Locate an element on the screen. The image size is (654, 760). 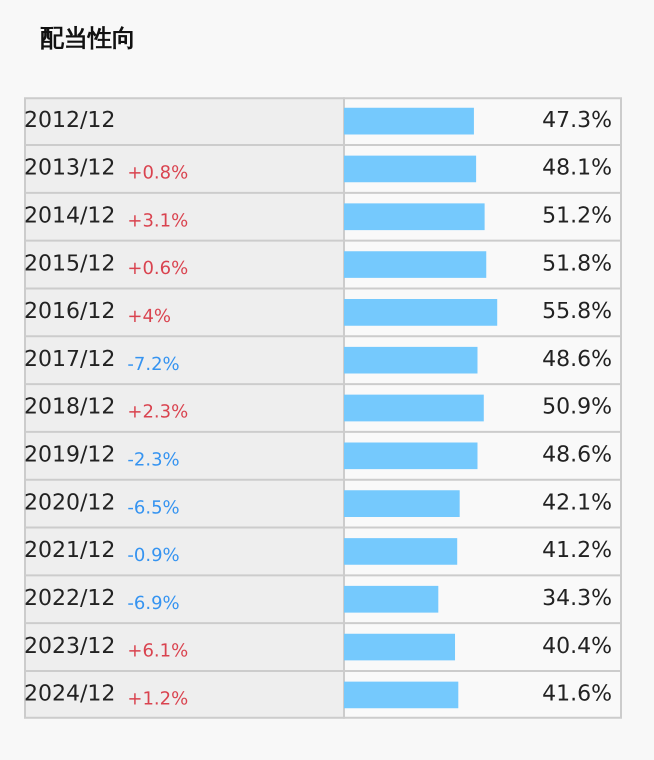
data-label: 51.2% is located at coordinates (577, 215).